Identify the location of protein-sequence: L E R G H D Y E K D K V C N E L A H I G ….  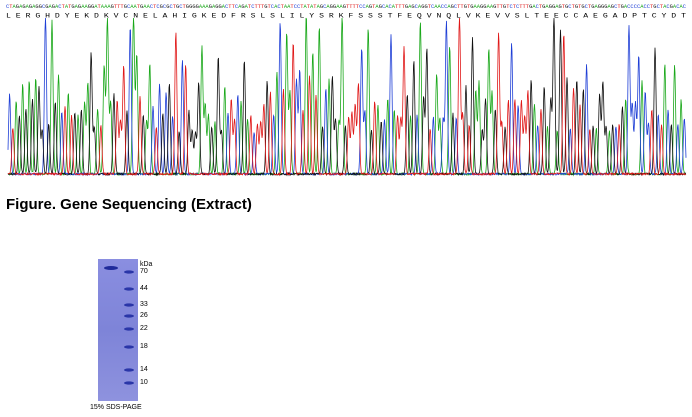
(346, 16).